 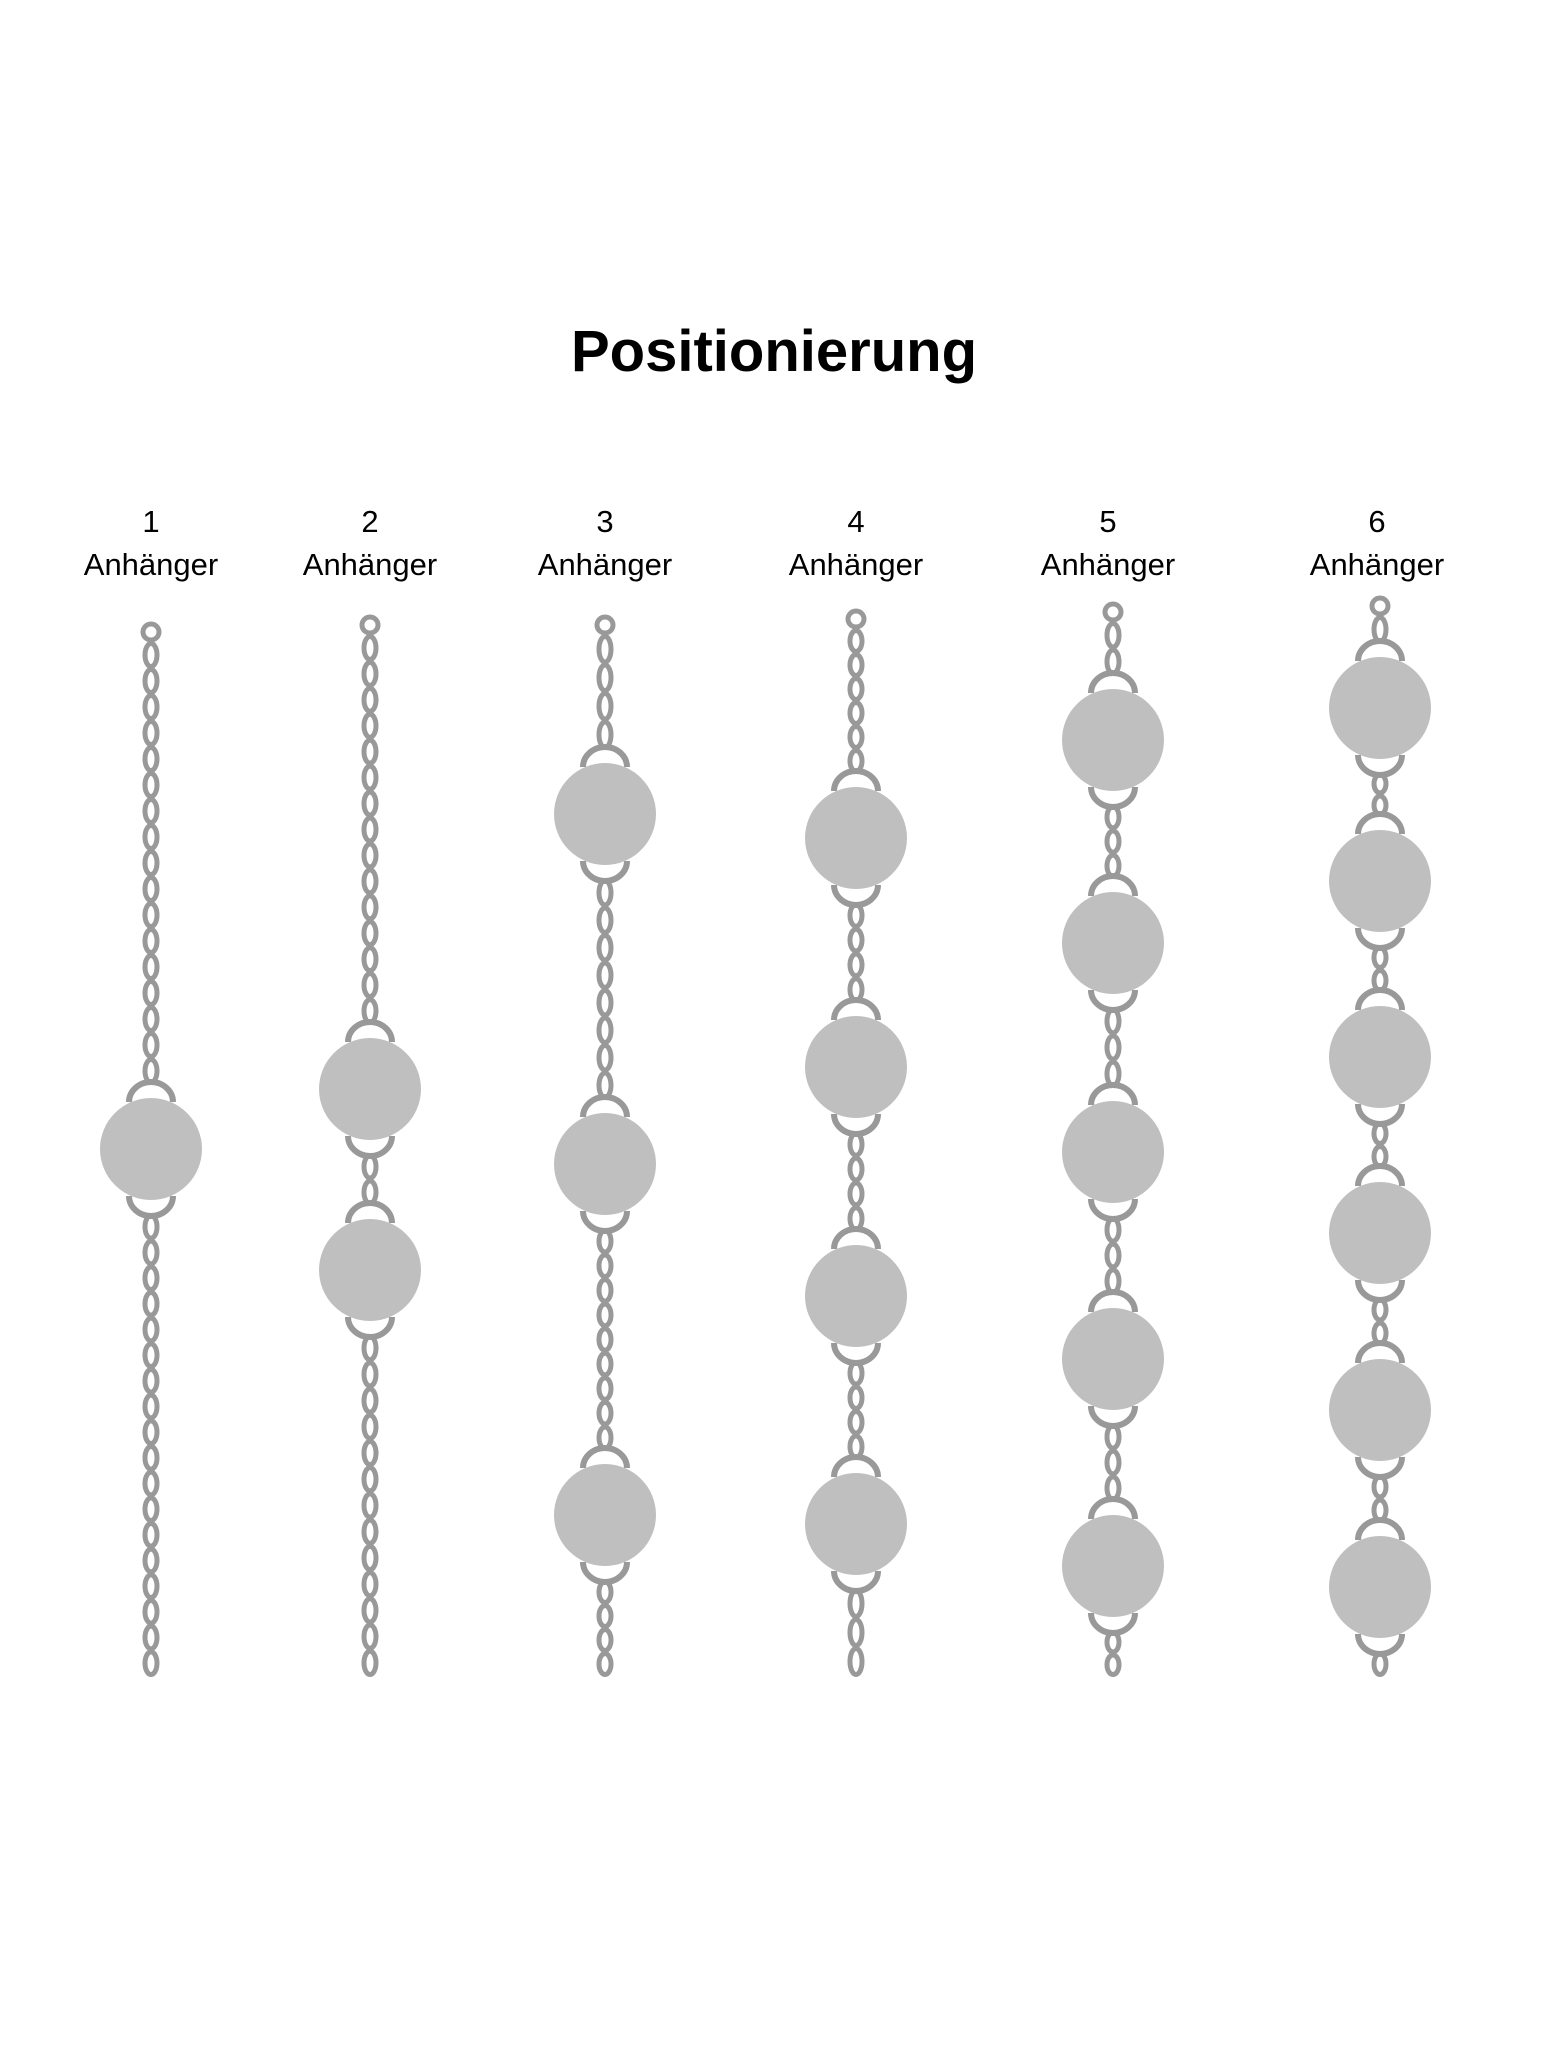 What do you see at coordinates (1108, 521) in the screenshot?
I see `pendant-count: 5` at bounding box center [1108, 521].